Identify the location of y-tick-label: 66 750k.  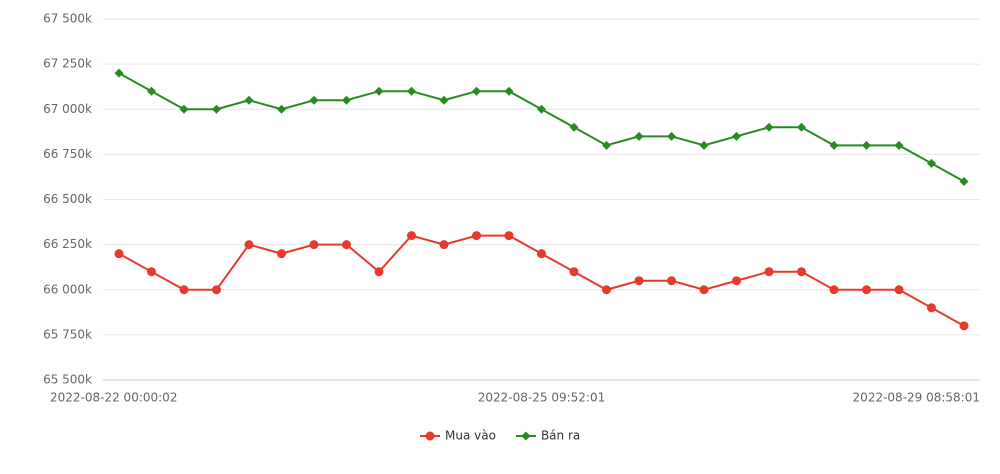
(67, 154).